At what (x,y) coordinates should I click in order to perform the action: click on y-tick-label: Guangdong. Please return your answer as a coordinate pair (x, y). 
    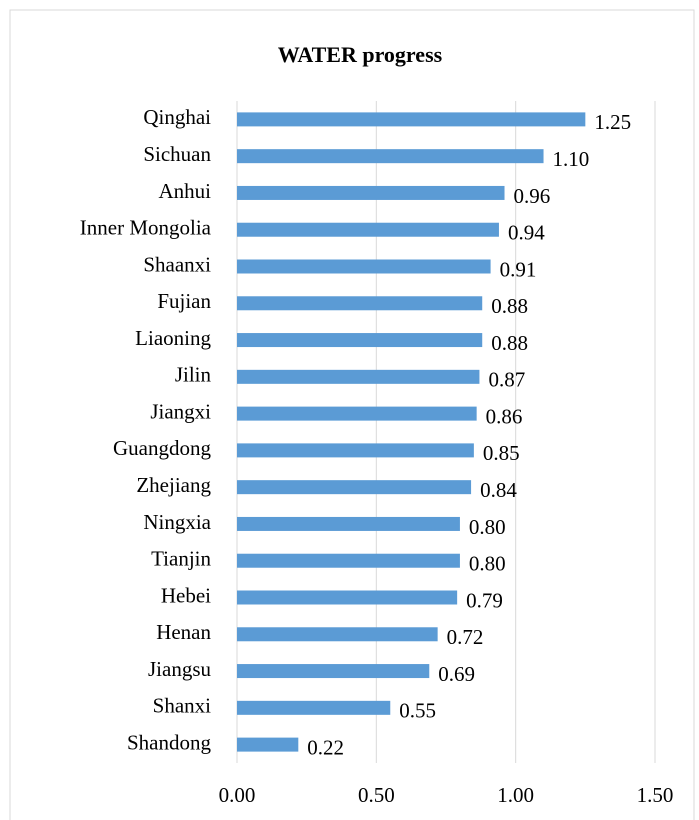
    Looking at the image, I should click on (162, 448).